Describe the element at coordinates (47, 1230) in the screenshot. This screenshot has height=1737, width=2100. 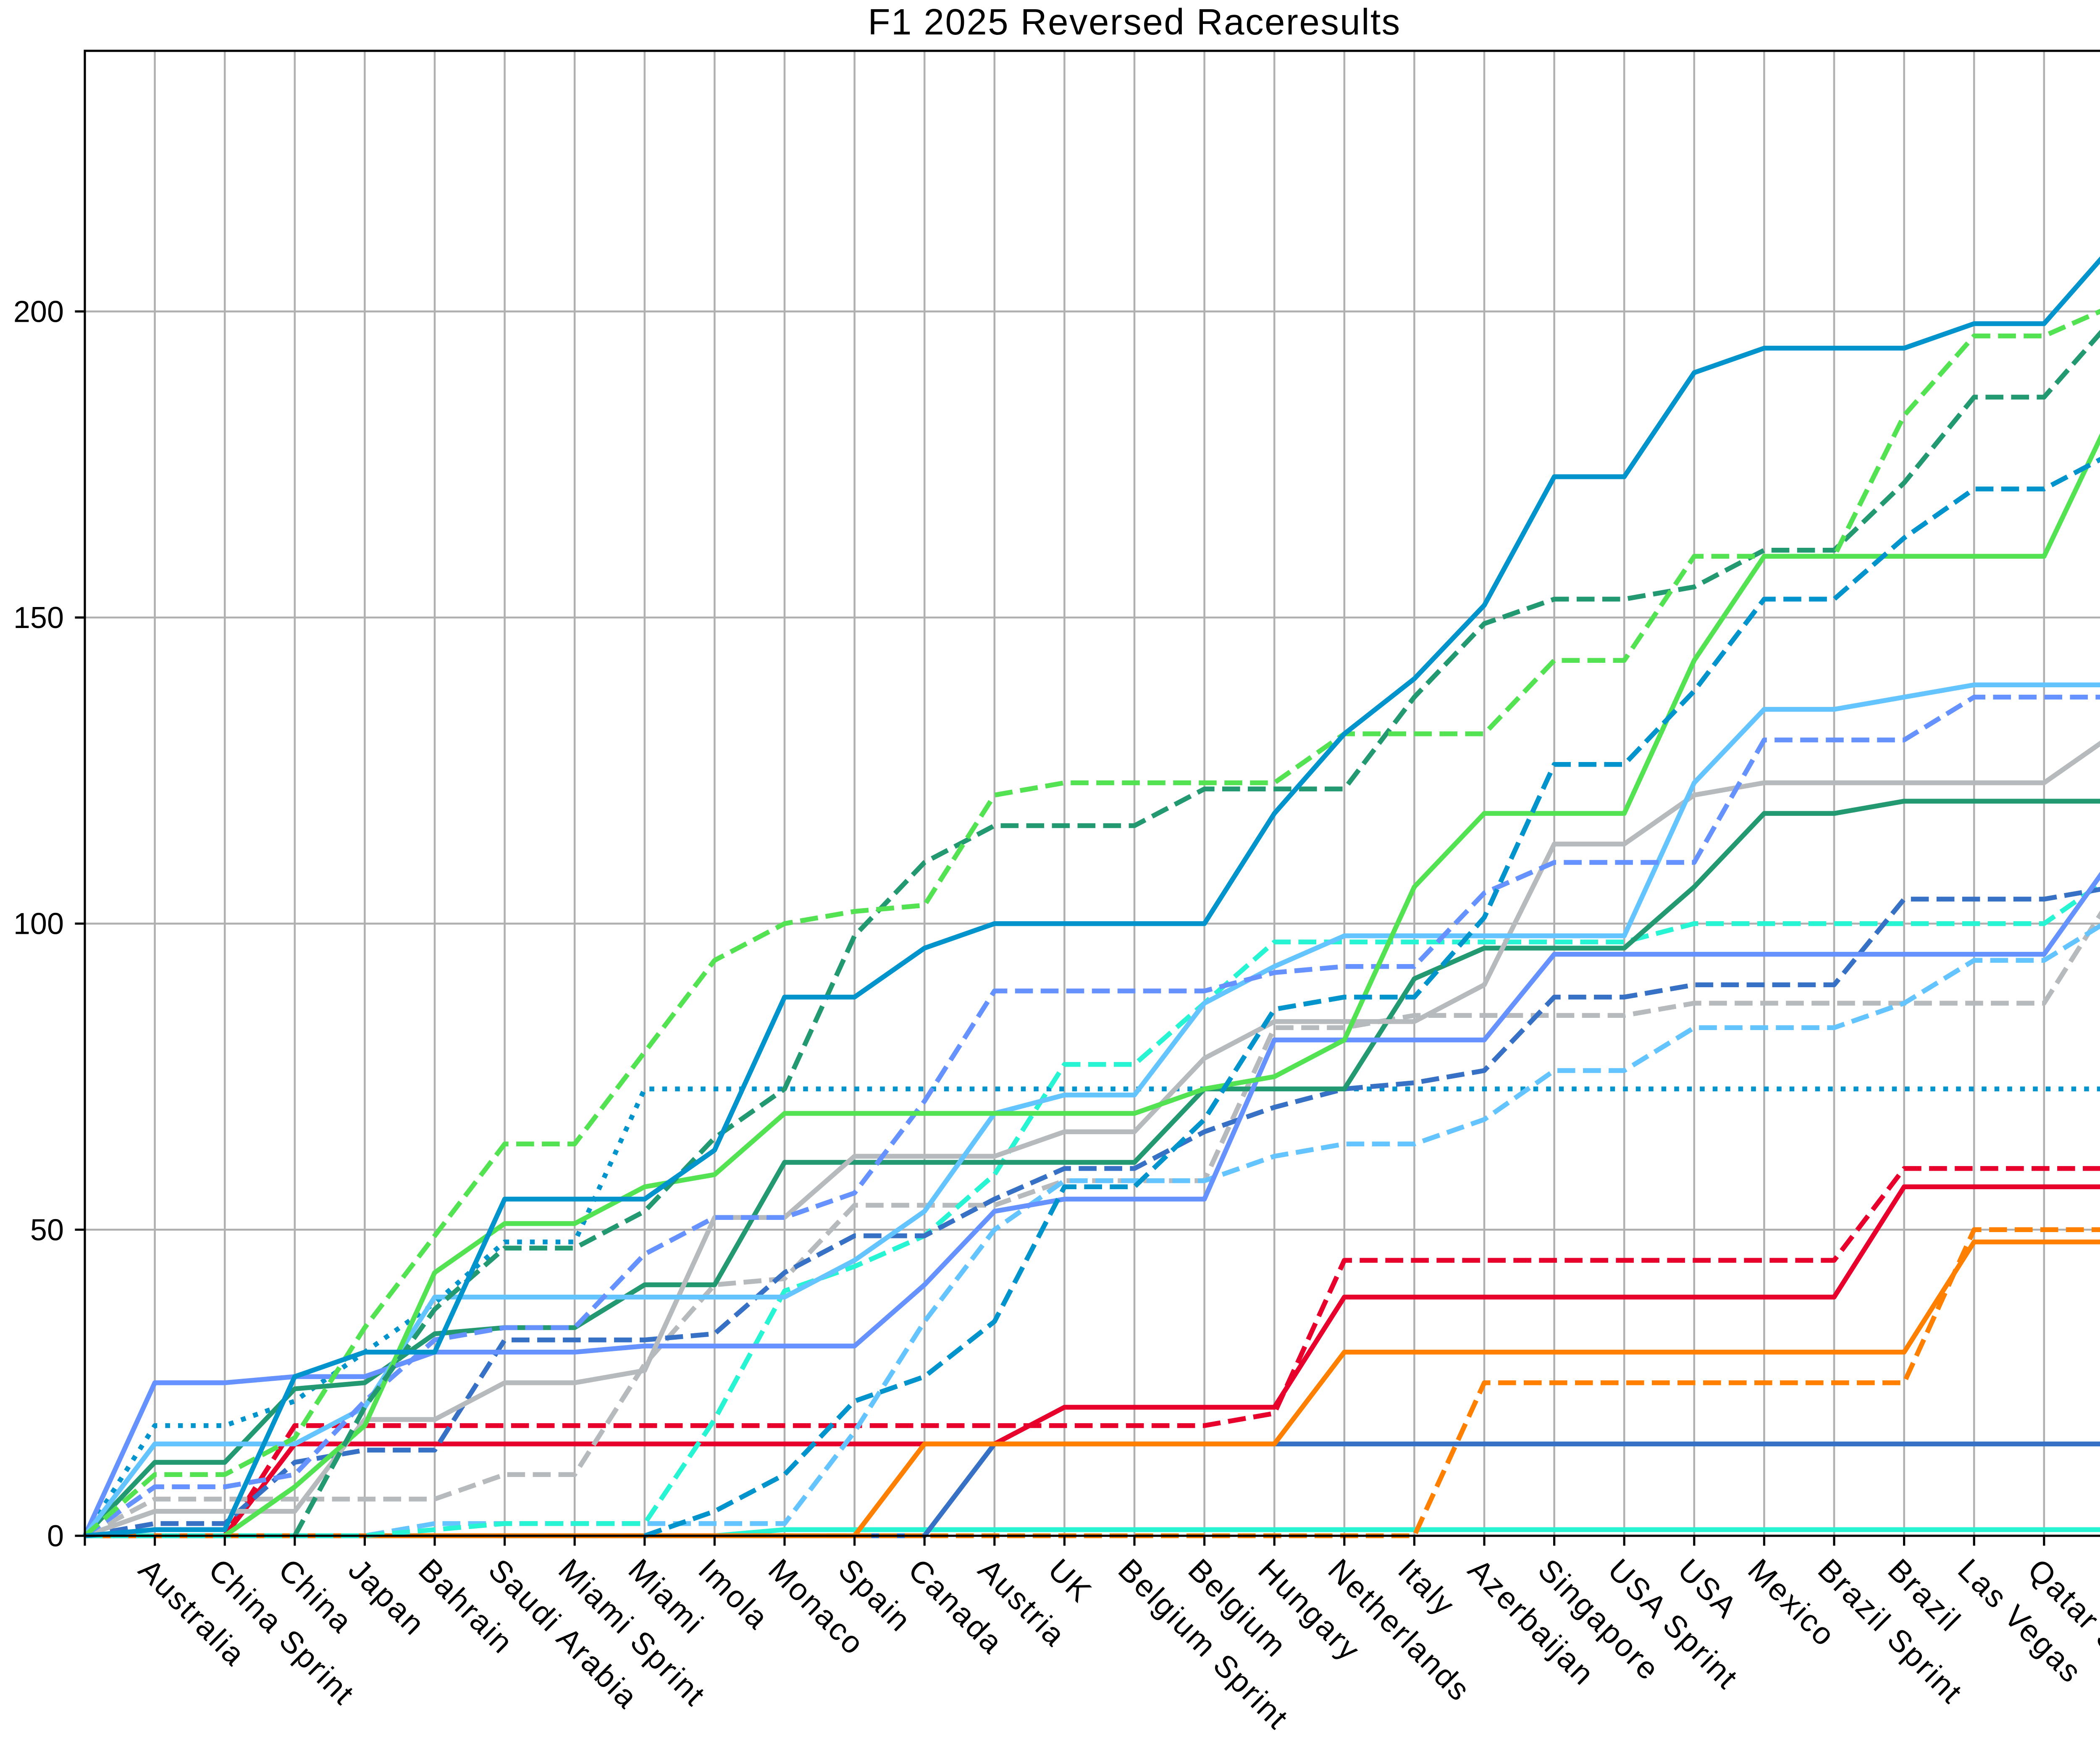
I see `svg-text: 50` at that location.